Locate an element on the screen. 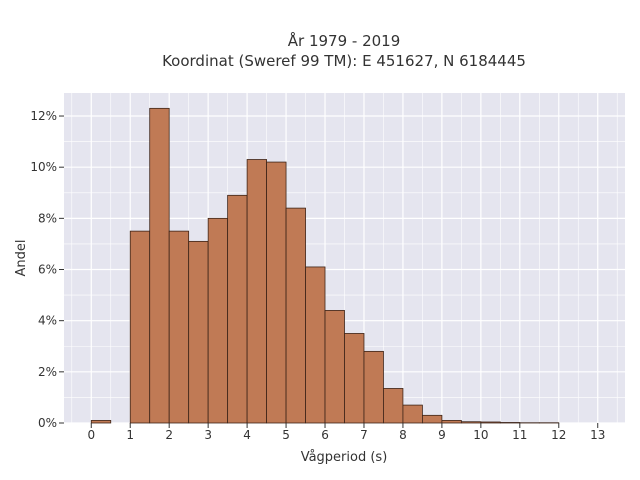 Image resolution: width=640 pixels, height=480 pixels. x-tick-label: 7 is located at coordinates (364, 435).